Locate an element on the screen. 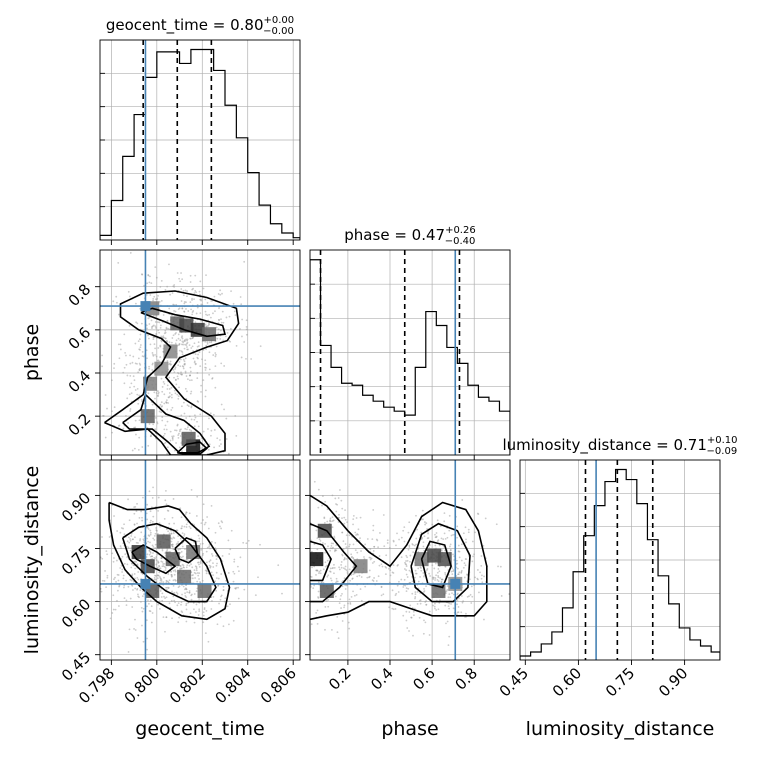  histogram-luminosity_distance is located at coordinates (620, 564).